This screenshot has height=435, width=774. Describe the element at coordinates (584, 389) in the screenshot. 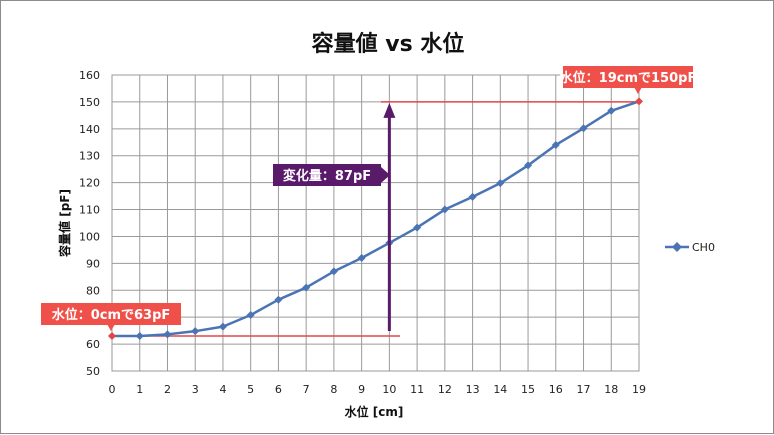

I see `x-tick-label: 17` at that location.